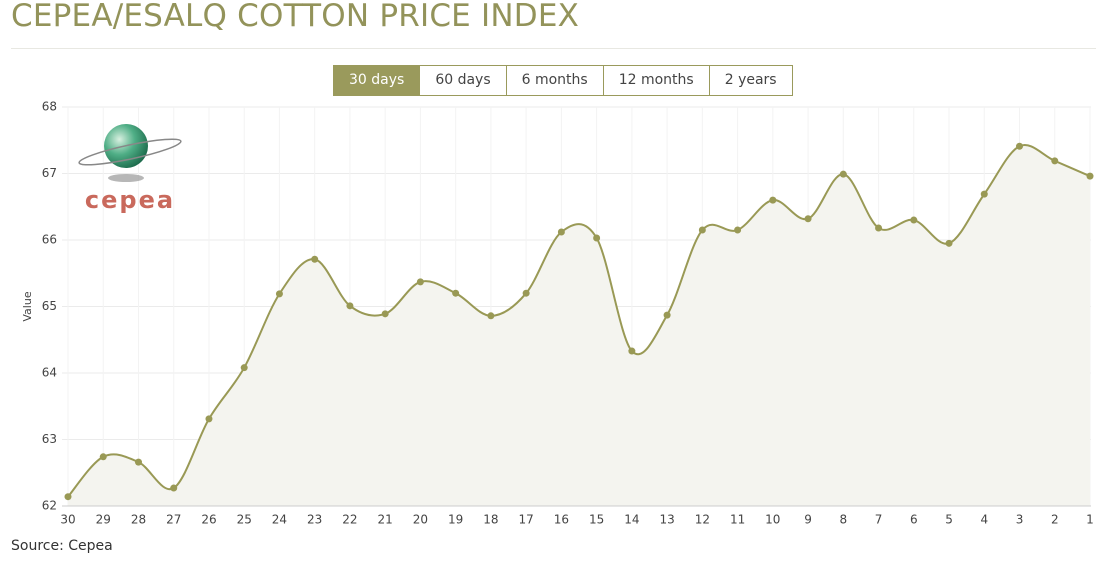  What do you see at coordinates (103, 520) in the screenshot?
I see `x-tick-label: 29` at bounding box center [103, 520].